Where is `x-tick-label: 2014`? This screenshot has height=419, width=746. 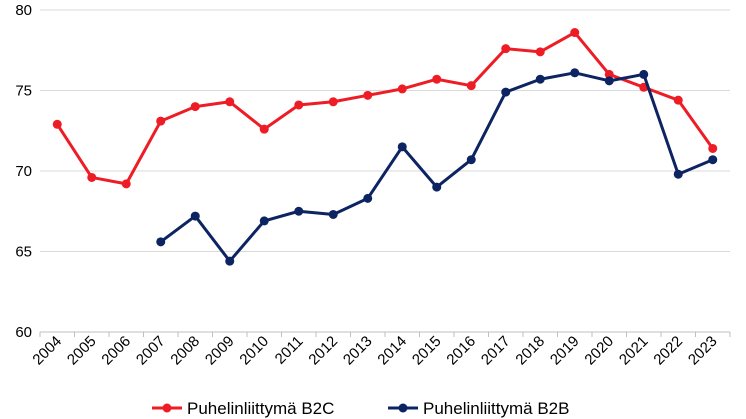 x-tick-label: 2014 is located at coordinates (392, 351).